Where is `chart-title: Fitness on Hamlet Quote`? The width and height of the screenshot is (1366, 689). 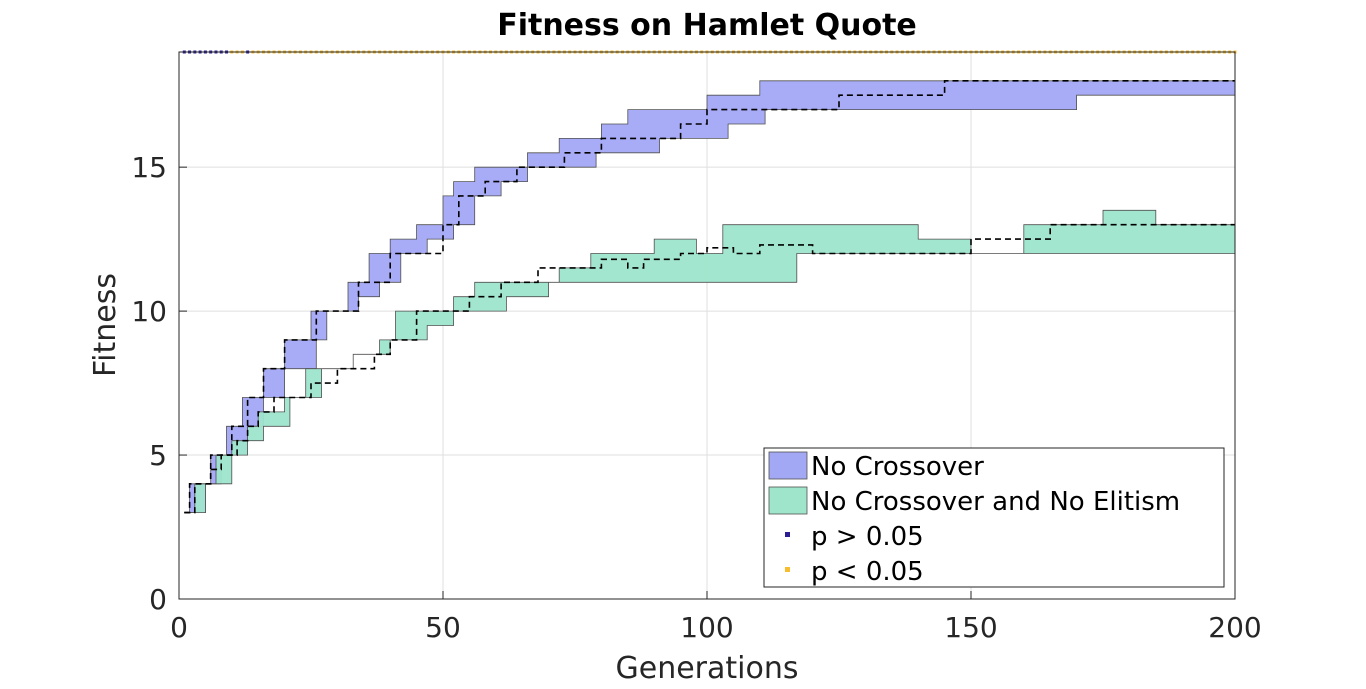 chart-title: Fitness on Hamlet Quote is located at coordinates (707, 25).